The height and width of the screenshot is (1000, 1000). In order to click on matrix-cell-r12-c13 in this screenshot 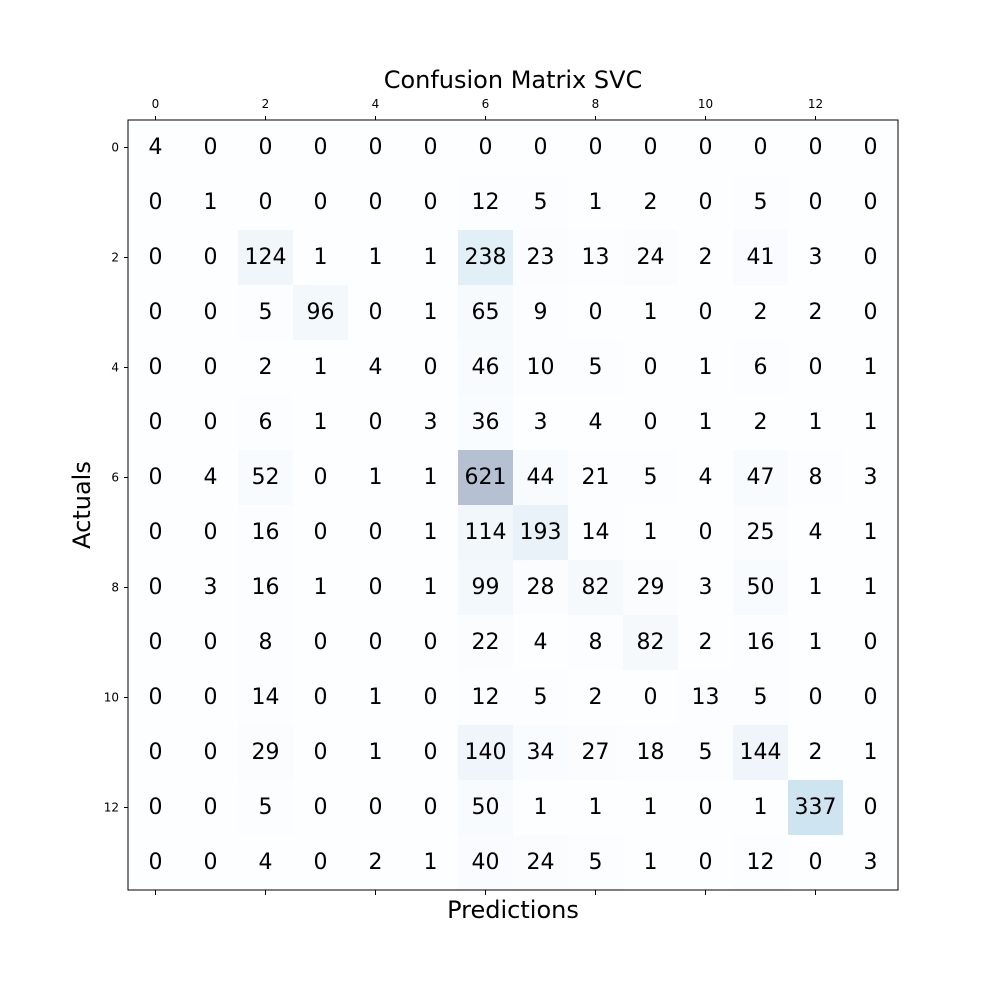, I will do `click(871, 808)`.